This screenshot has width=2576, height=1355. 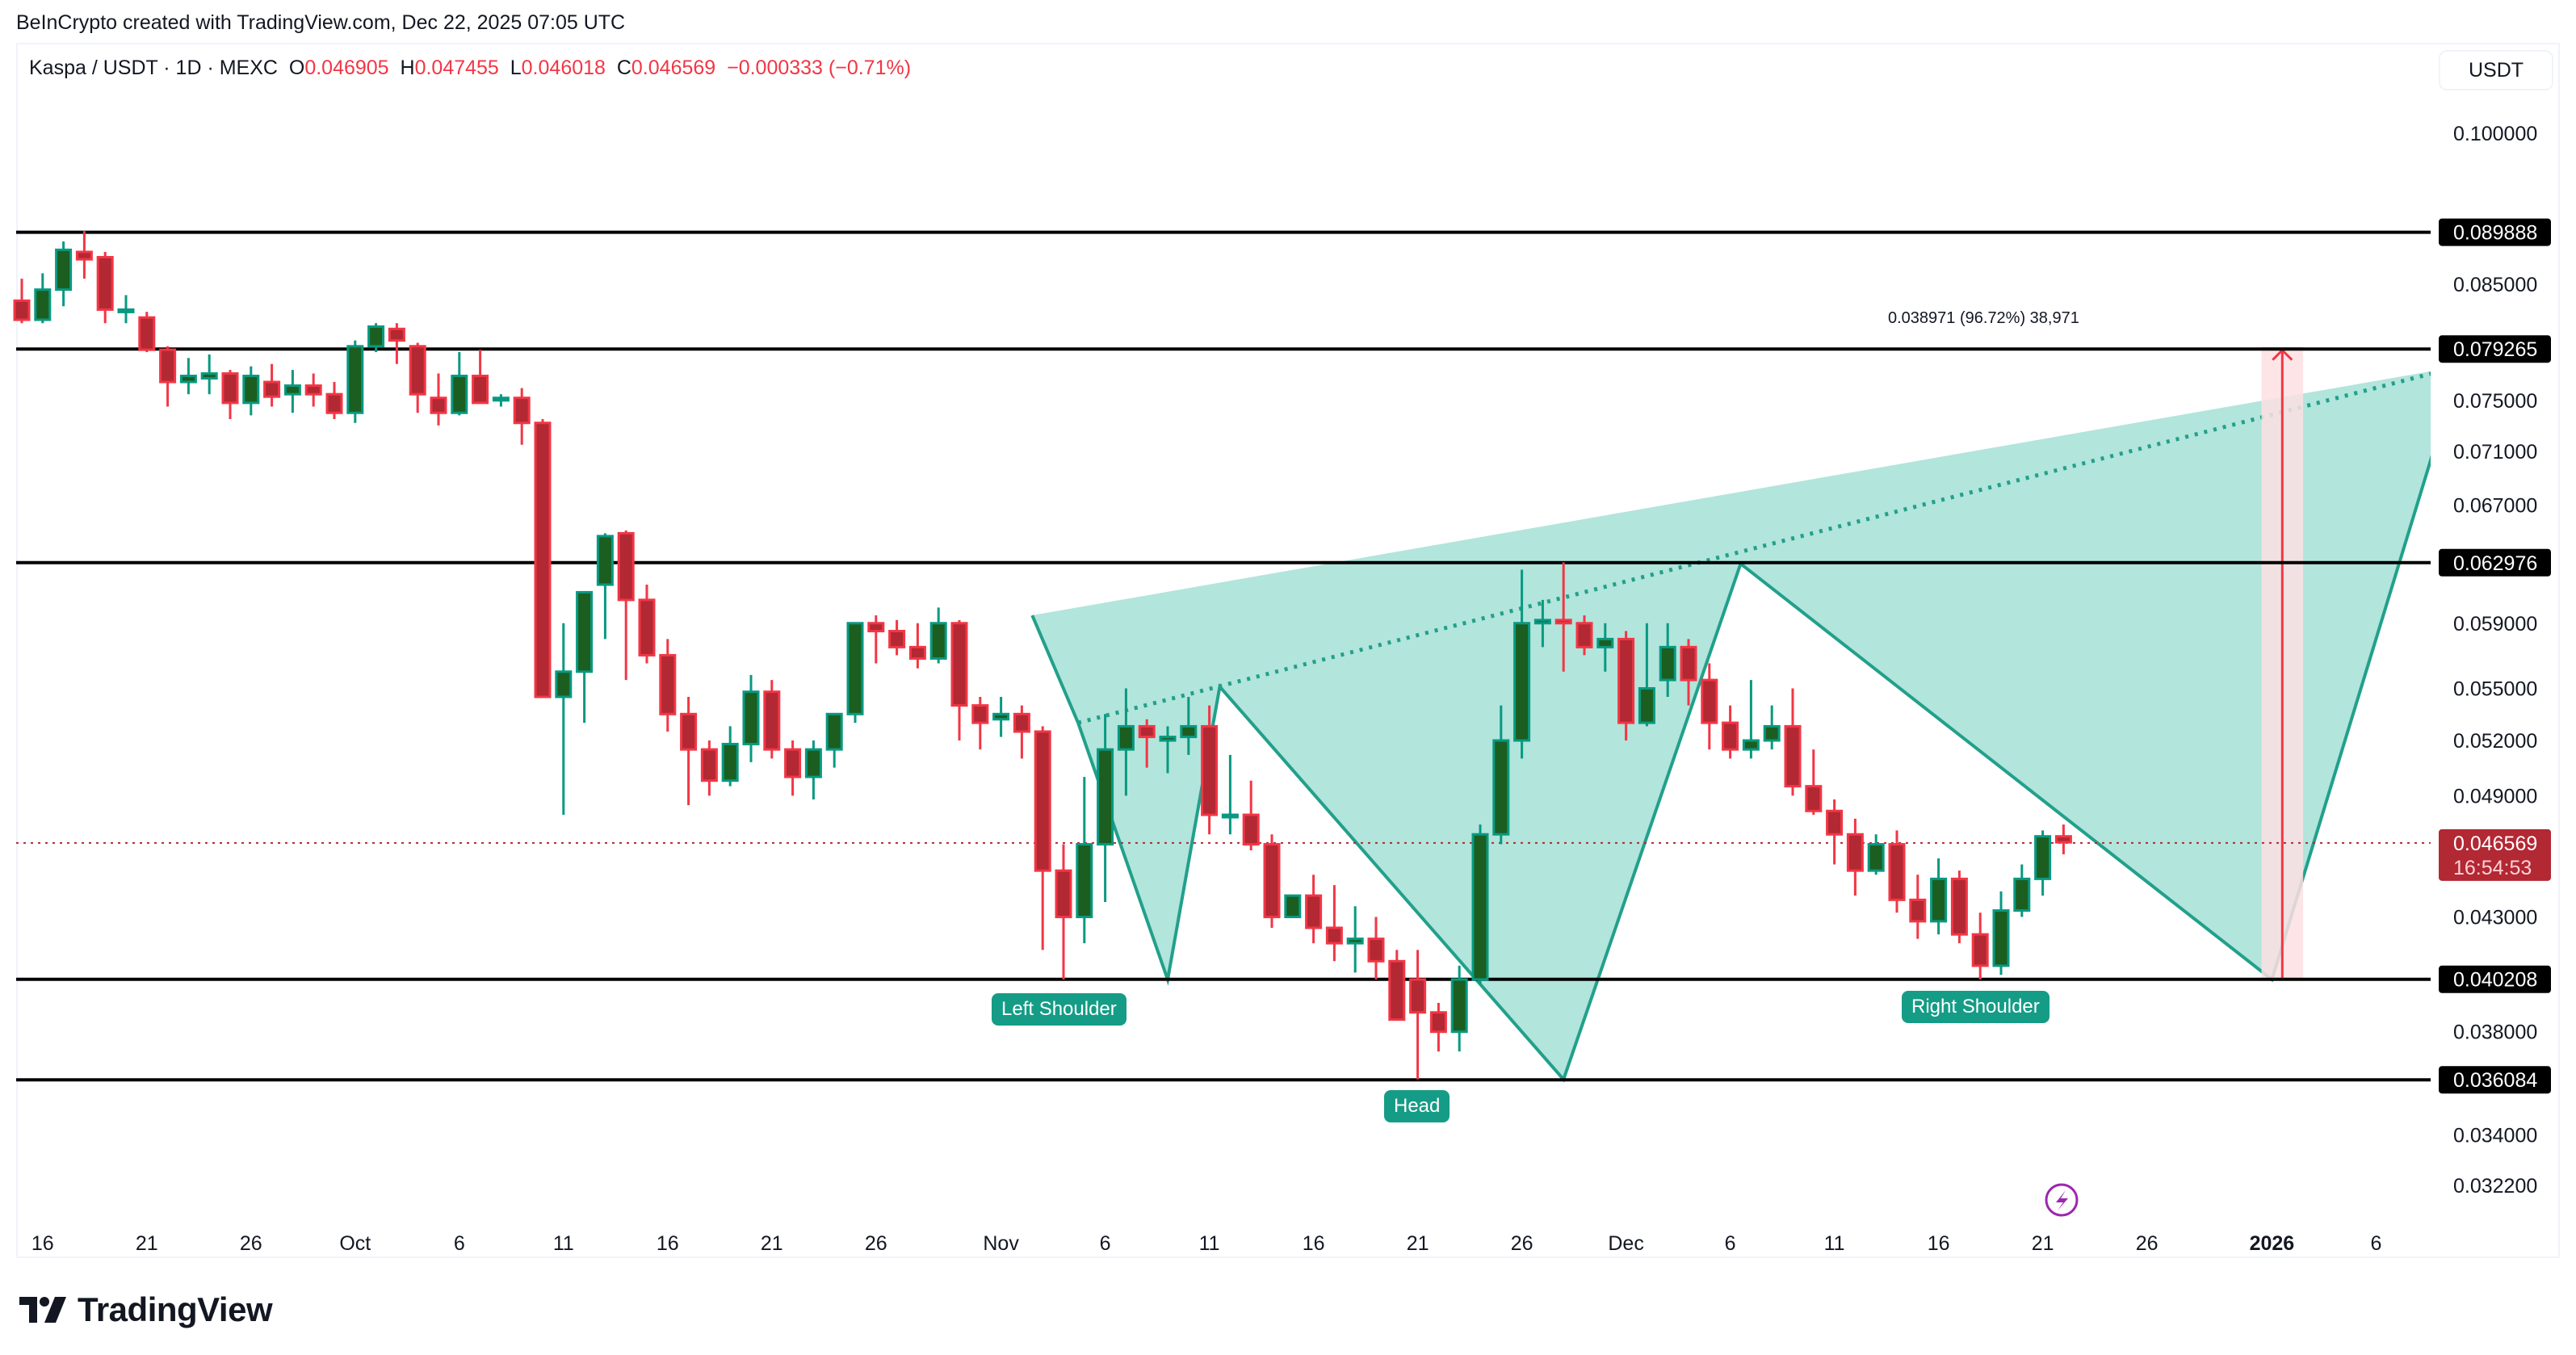 What do you see at coordinates (1975, 1007) in the screenshot?
I see `right-shoulder-label: Right Shoulder` at bounding box center [1975, 1007].